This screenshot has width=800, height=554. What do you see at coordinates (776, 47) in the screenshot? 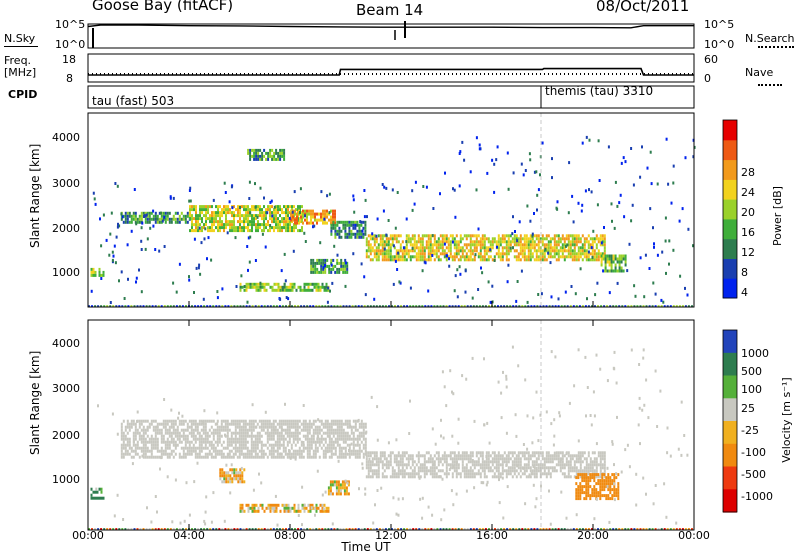
I see `nsearch-legend-line` at bounding box center [776, 47].